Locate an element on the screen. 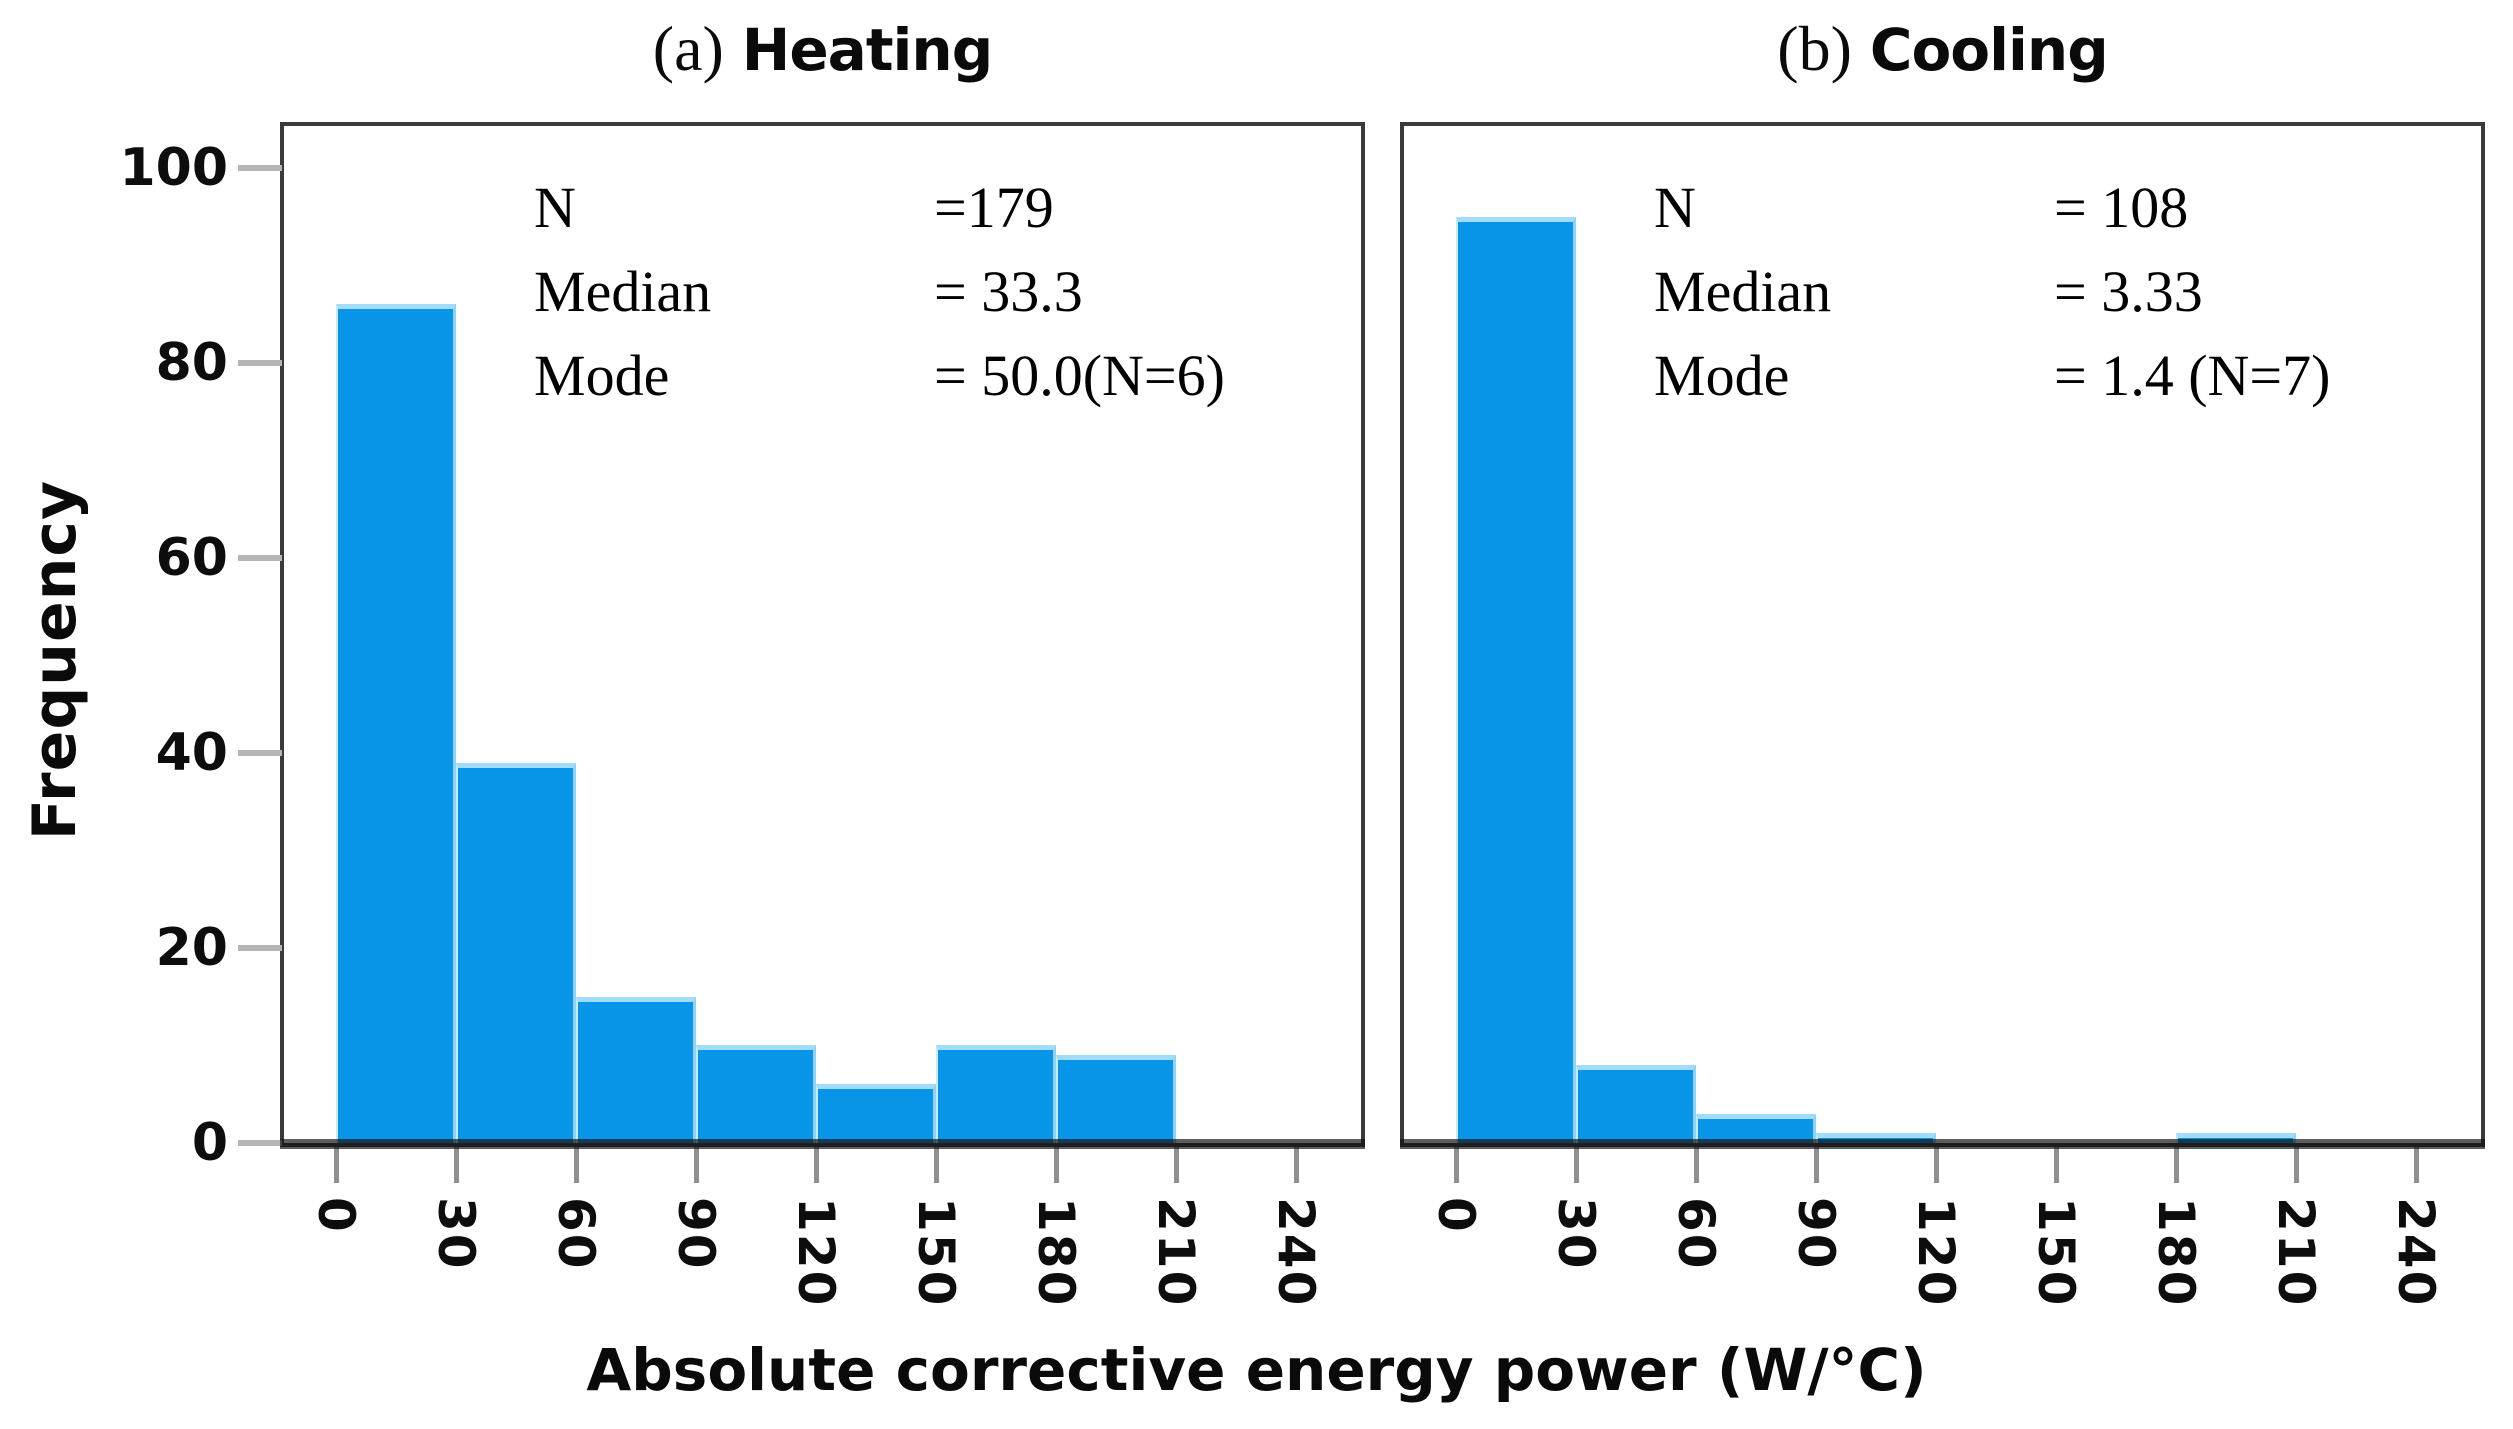 Image resolution: width=2513 pixels, height=1429 pixels. stats-value: = 33.3 is located at coordinates (1008, 291).